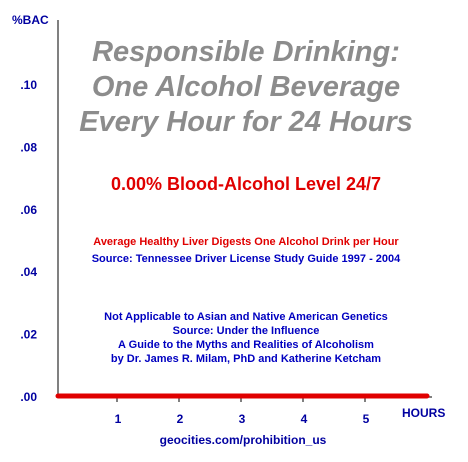 The image size is (468, 462). What do you see at coordinates (28, 272) in the screenshot?
I see `y-tick-label: .04` at bounding box center [28, 272].